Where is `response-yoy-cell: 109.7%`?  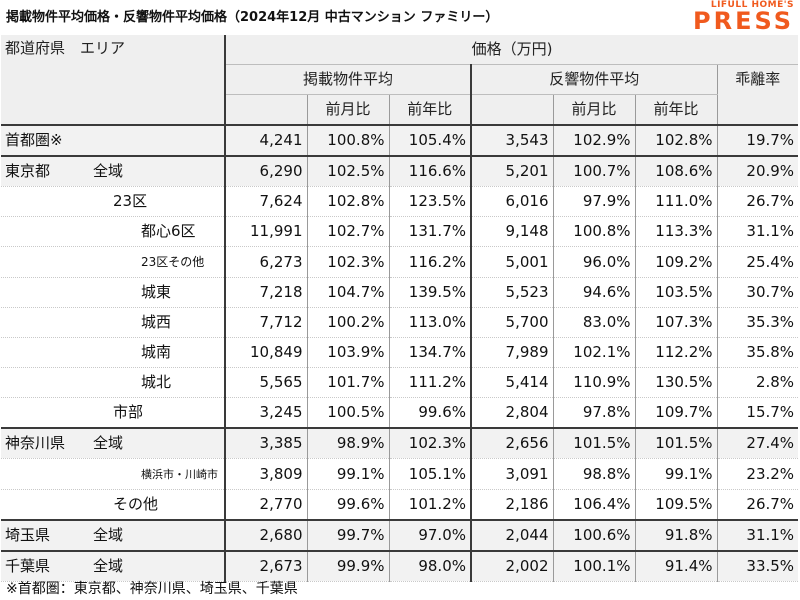 response-yoy-cell: 109.7% is located at coordinates (675, 413).